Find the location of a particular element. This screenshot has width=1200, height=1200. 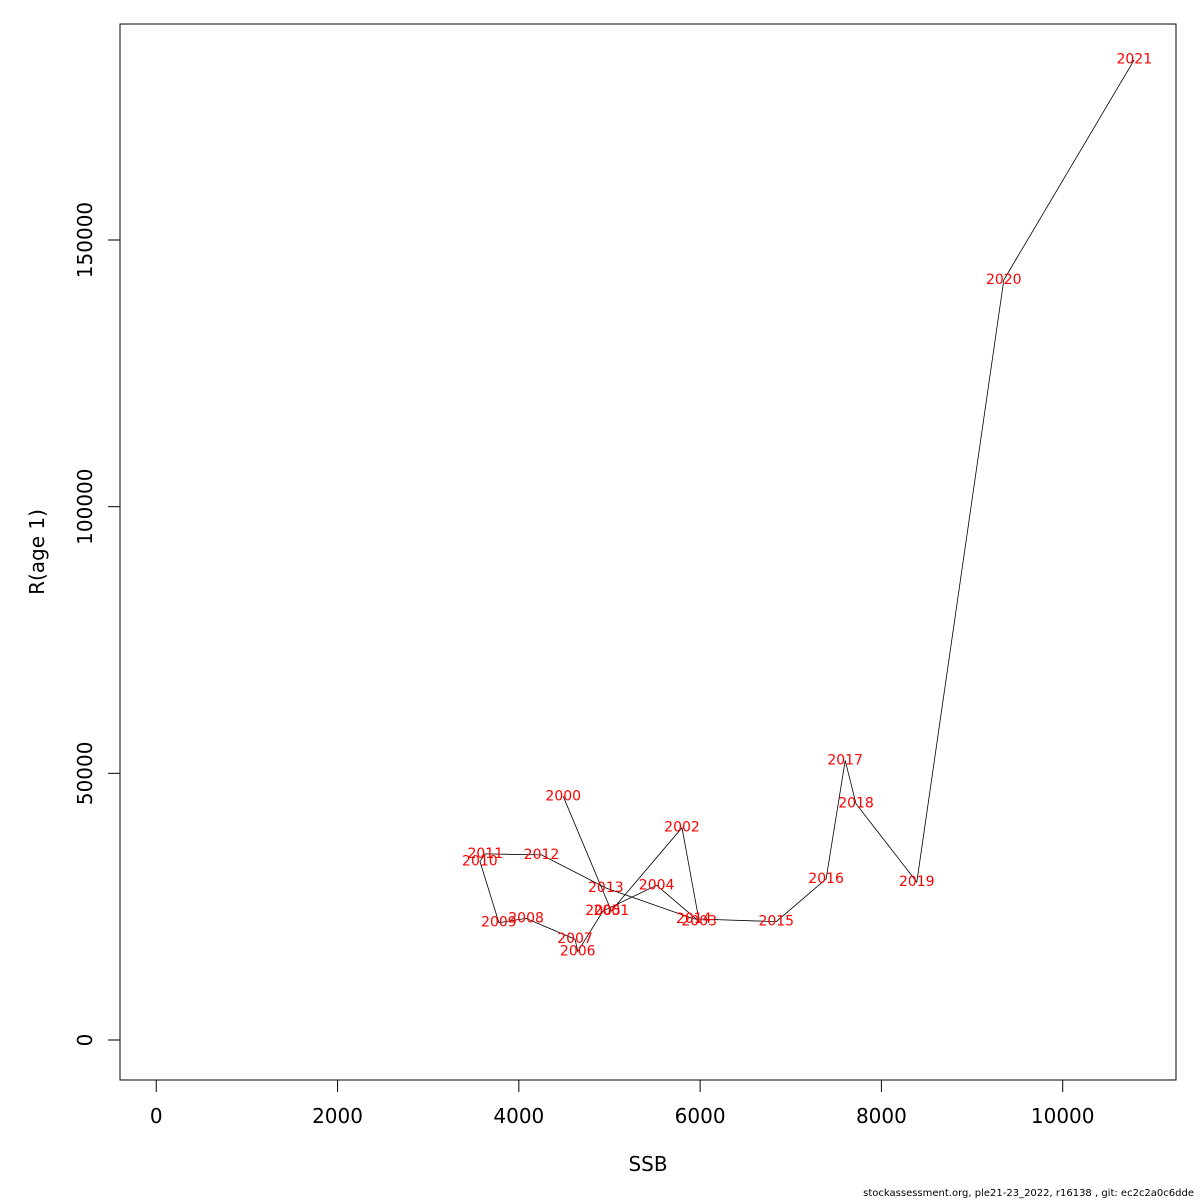

x-tick-label-5: 10000 is located at coordinates (1063, 1116).